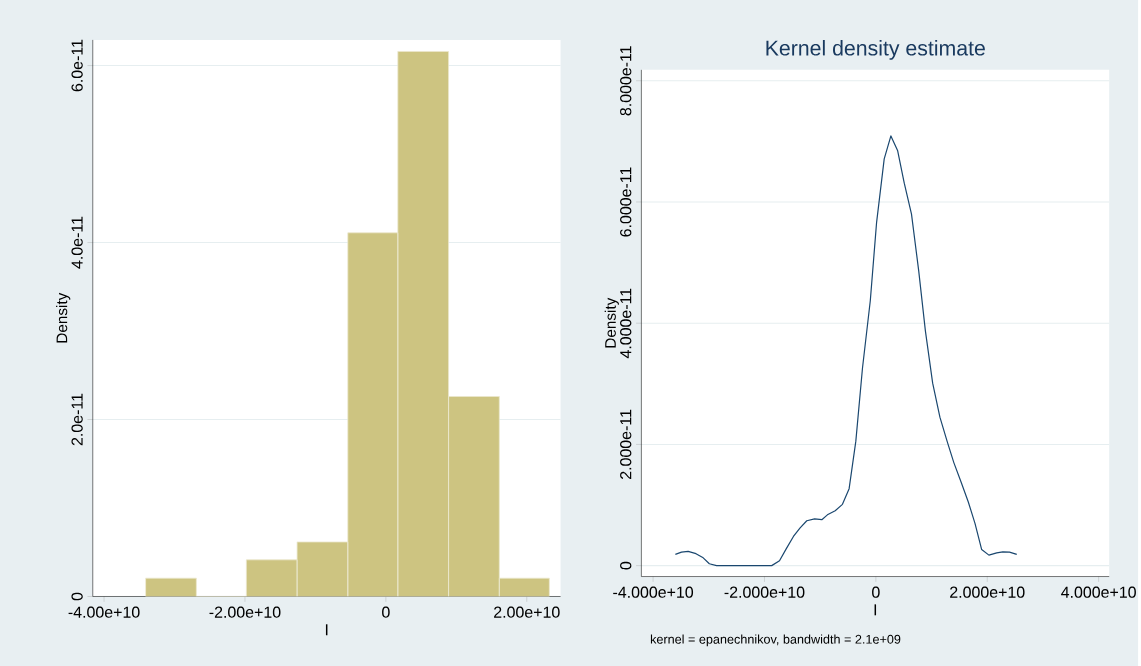  What do you see at coordinates (245, 612) in the screenshot?
I see `x-tick-label: -2.00e+10` at bounding box center [245, 612].